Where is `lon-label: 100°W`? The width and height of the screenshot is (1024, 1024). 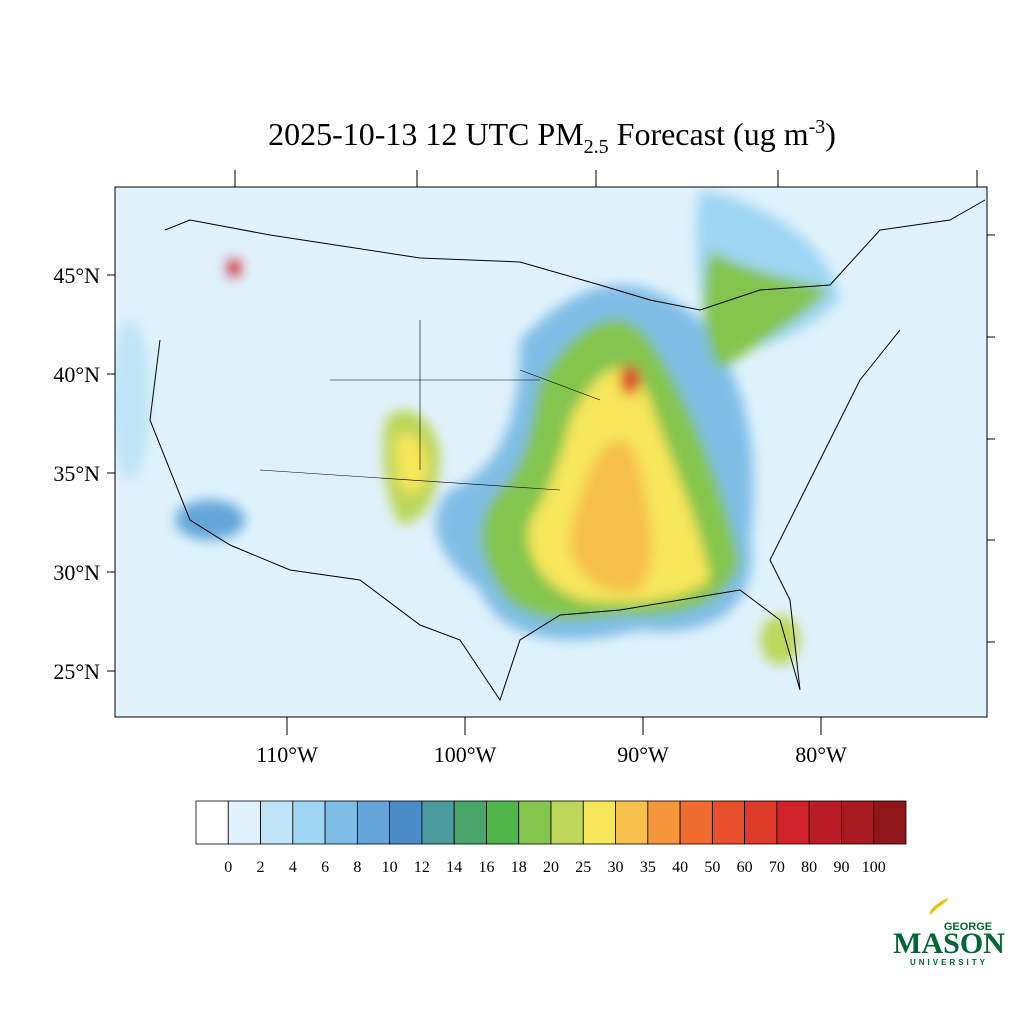
lon-label: 100°W is located at coordinates (465, 754).